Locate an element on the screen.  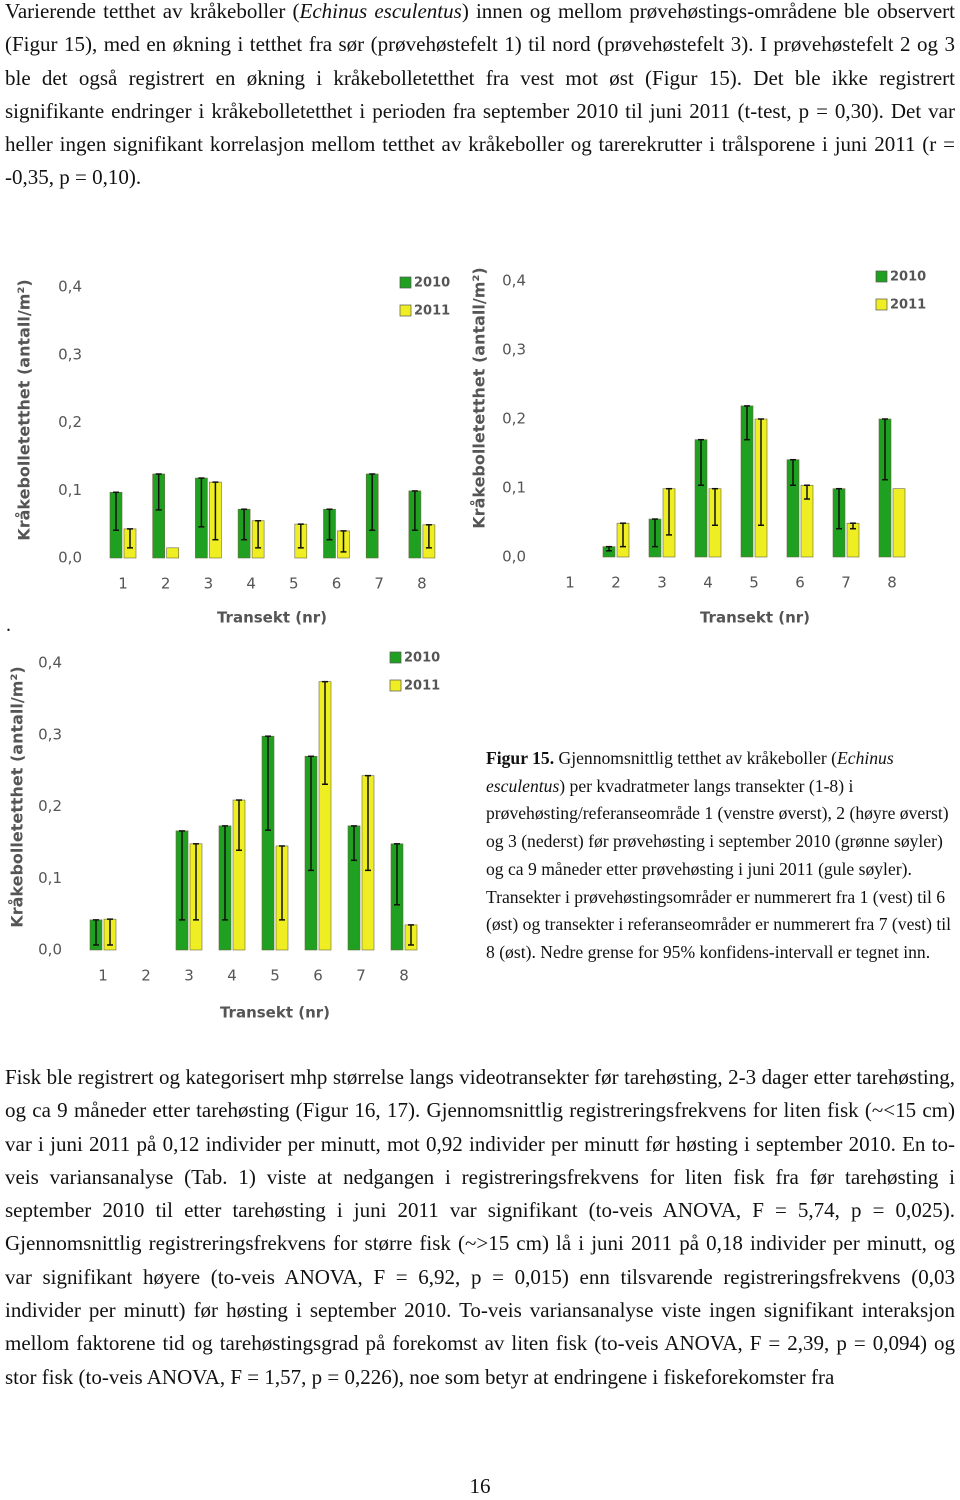
x-tick-label: 3 is located at coordinates (189, 976).